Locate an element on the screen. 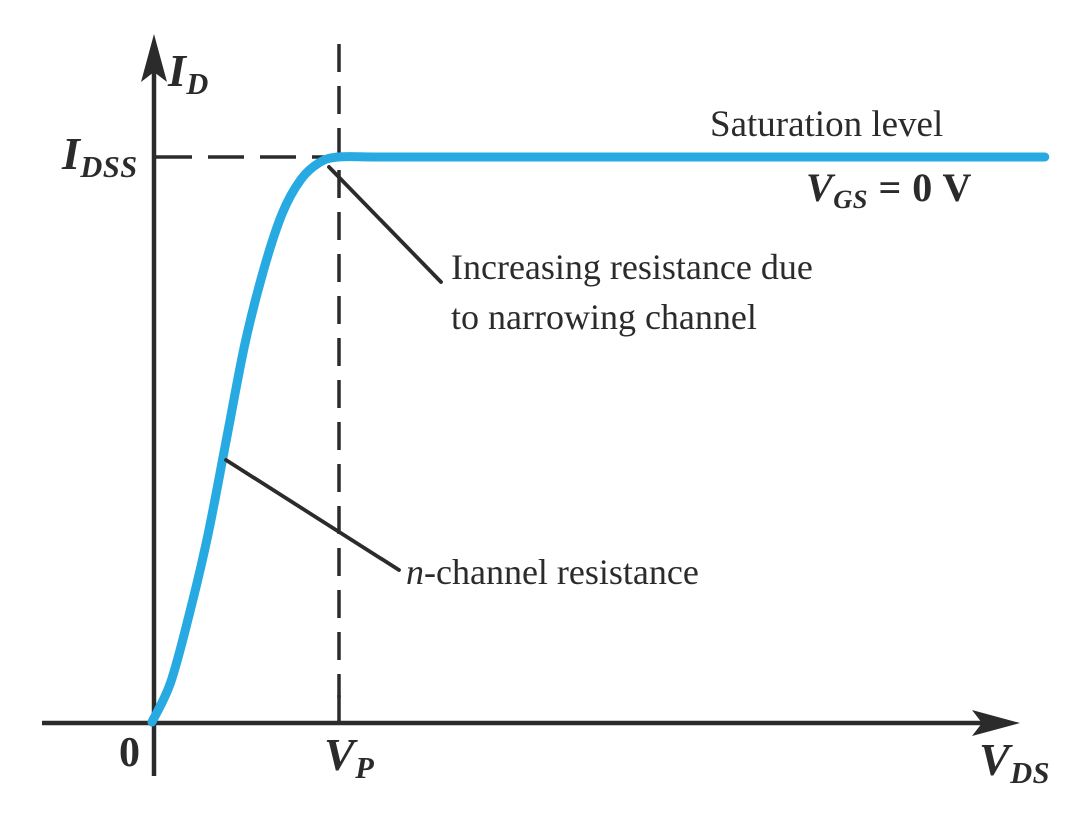  idss-label: IDSS is located at coordinates (100, 156).